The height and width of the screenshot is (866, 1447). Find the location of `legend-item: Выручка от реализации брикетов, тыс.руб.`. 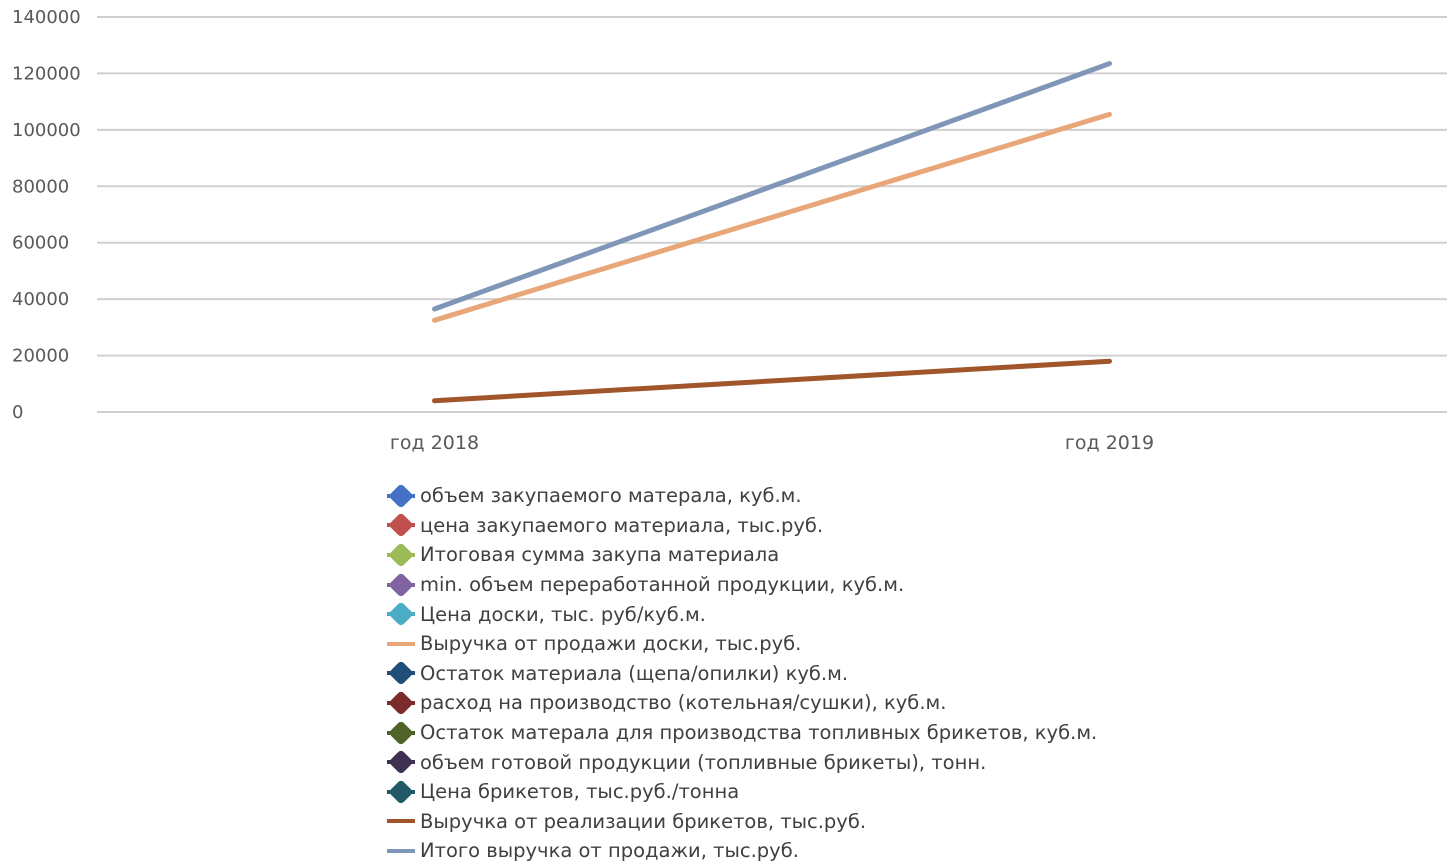

legend-item: Выручка от реализации брикетов, тыс.руб. is located at coordinates (742, 822).